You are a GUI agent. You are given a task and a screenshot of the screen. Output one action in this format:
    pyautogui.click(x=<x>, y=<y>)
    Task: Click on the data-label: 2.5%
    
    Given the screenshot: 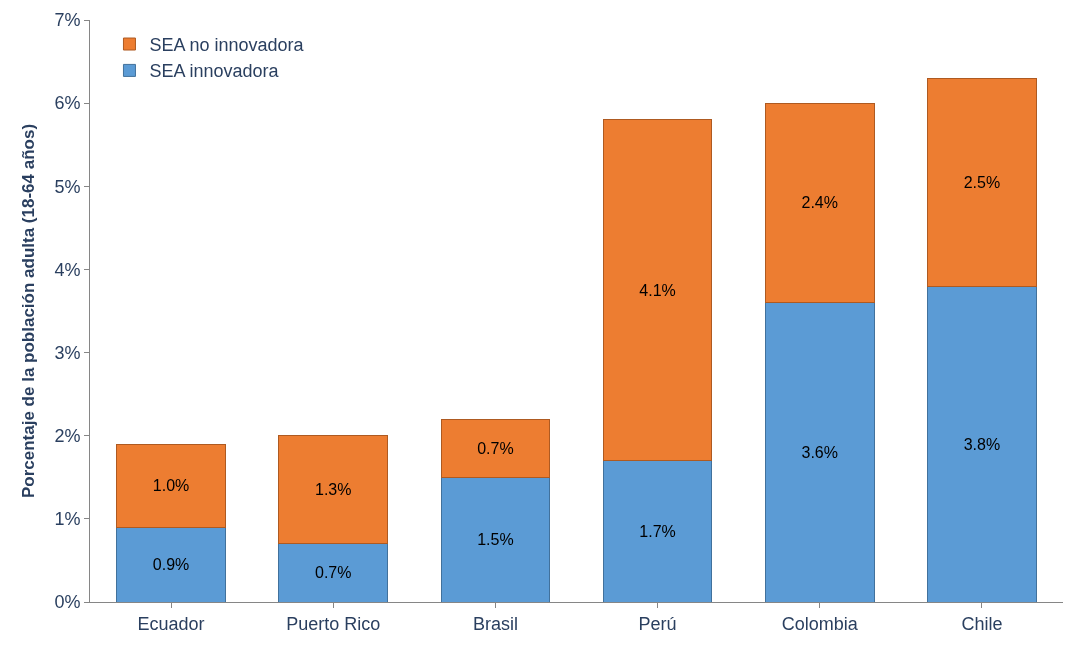 What is the action you would take?
    pyautogui.click(x=982, y=182)
    